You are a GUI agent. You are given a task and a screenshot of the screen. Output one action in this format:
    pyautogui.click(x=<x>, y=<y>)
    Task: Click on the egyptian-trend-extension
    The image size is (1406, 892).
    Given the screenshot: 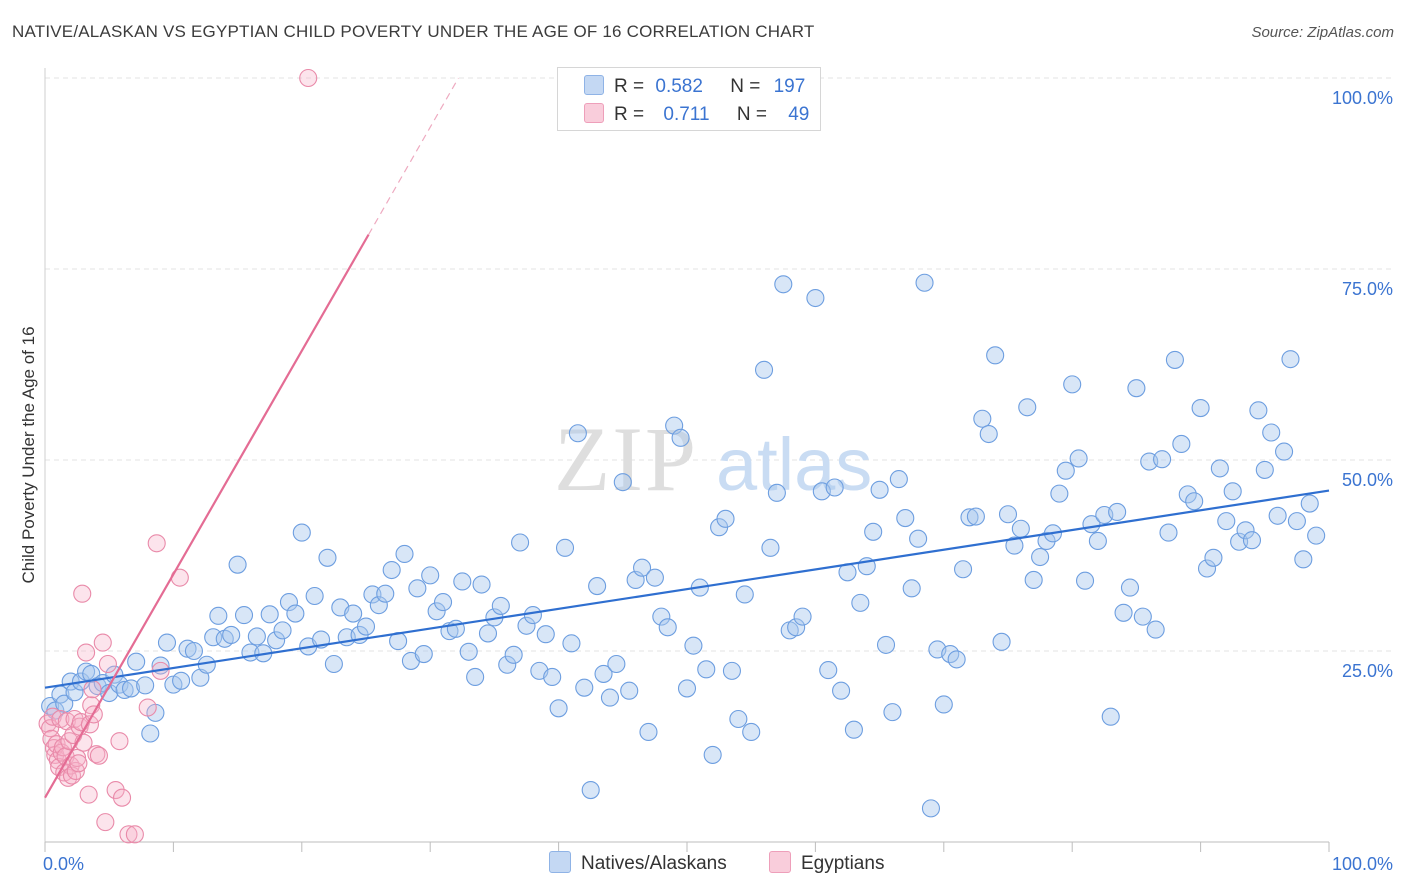 What is the action you would take?
    pyautogui.click(x=413, y=156)
    